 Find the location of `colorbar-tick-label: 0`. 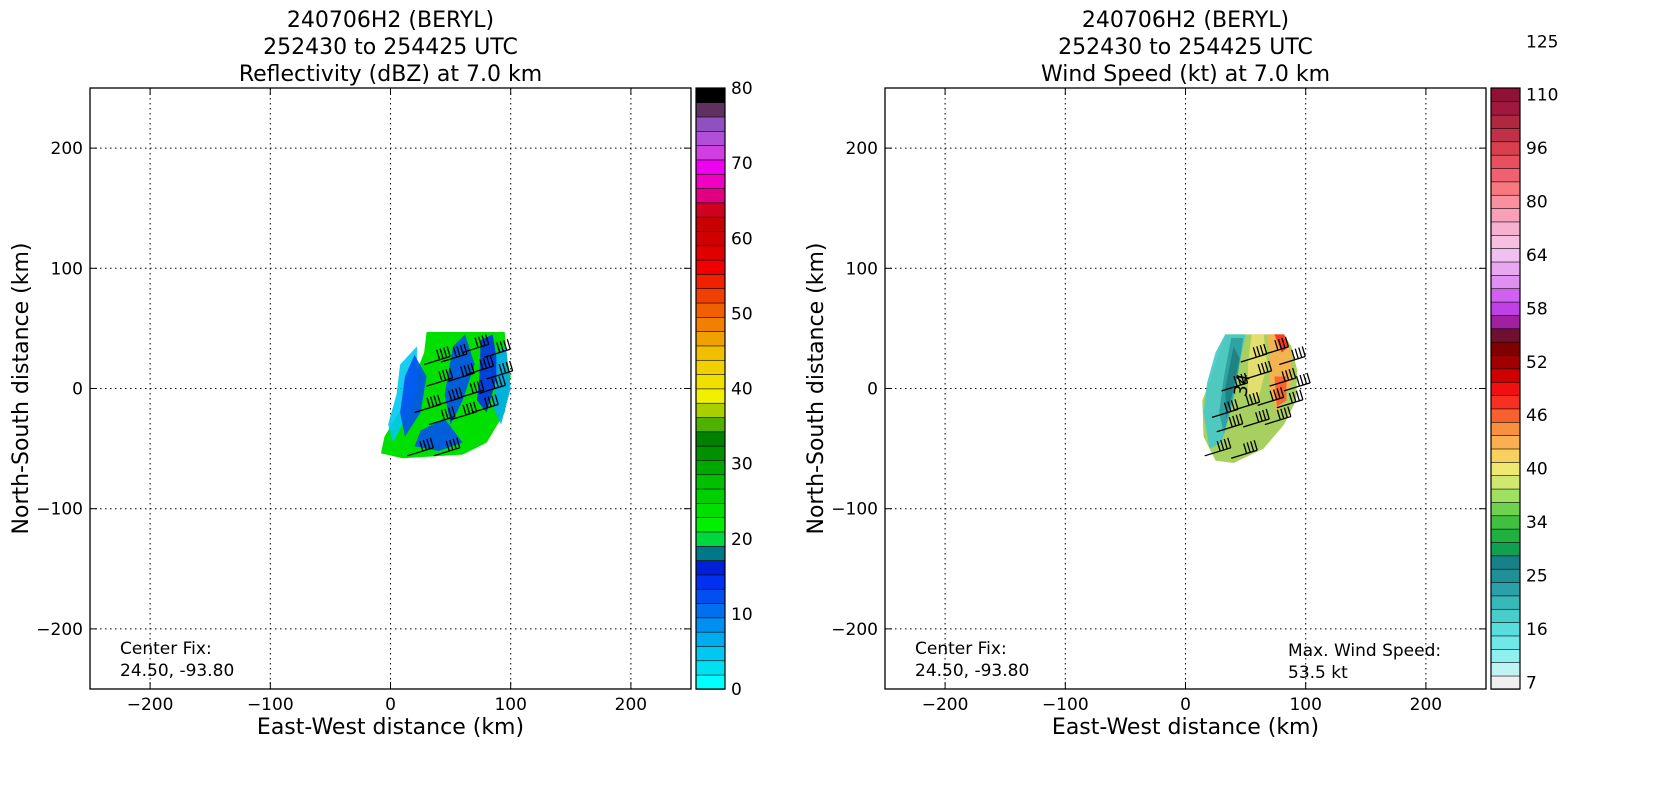

colorbar-tick-label: 0 is located at coordinates (736, 690).